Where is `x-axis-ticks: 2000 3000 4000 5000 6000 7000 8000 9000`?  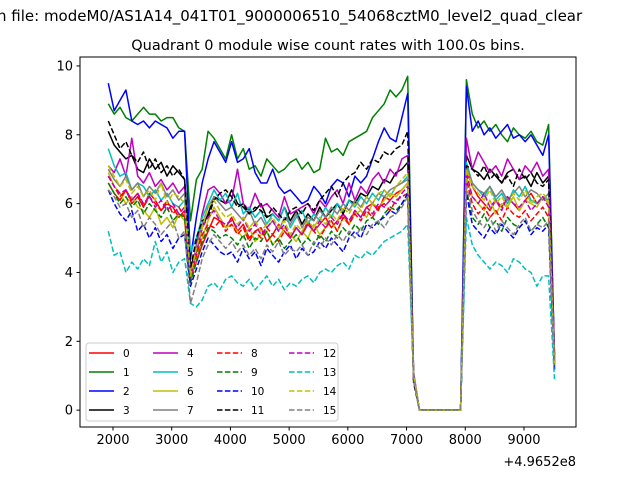 x-axis-ticks: 2000 3000 4000 5000 6000 7000 8000 9000 is located at coordinates (318, 437).